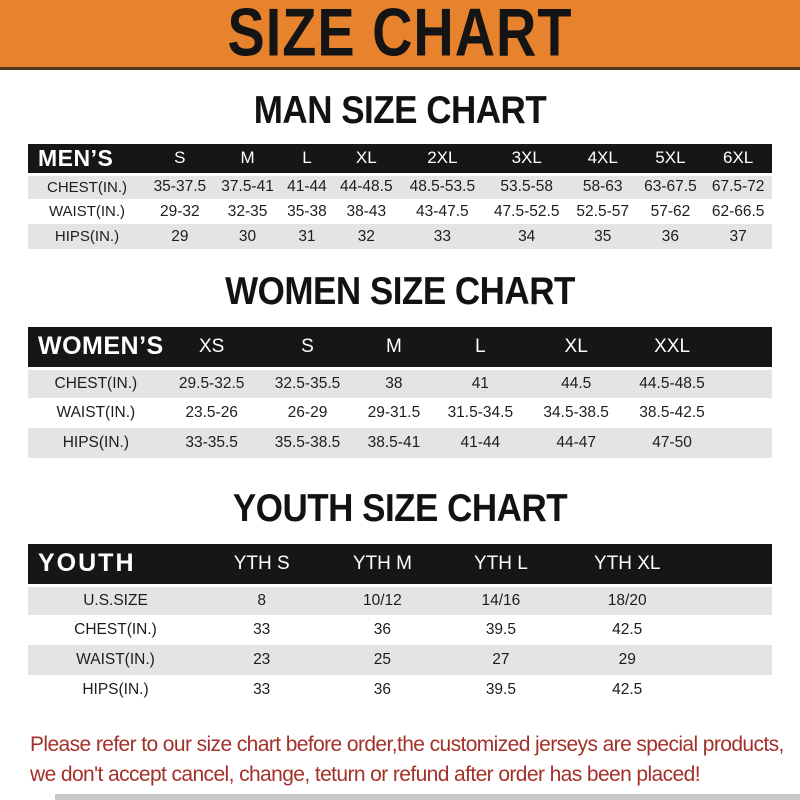 The image size is (800, 800). Describe the element at coordinates (394, 413) in the screenshot. I see `size-value-cell: 29-31.5` at that location.